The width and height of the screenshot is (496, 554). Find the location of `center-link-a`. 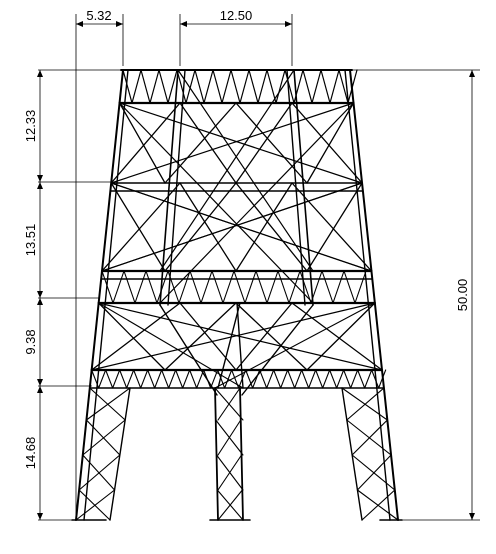

center-link-a is located at coordinates (229, 345).